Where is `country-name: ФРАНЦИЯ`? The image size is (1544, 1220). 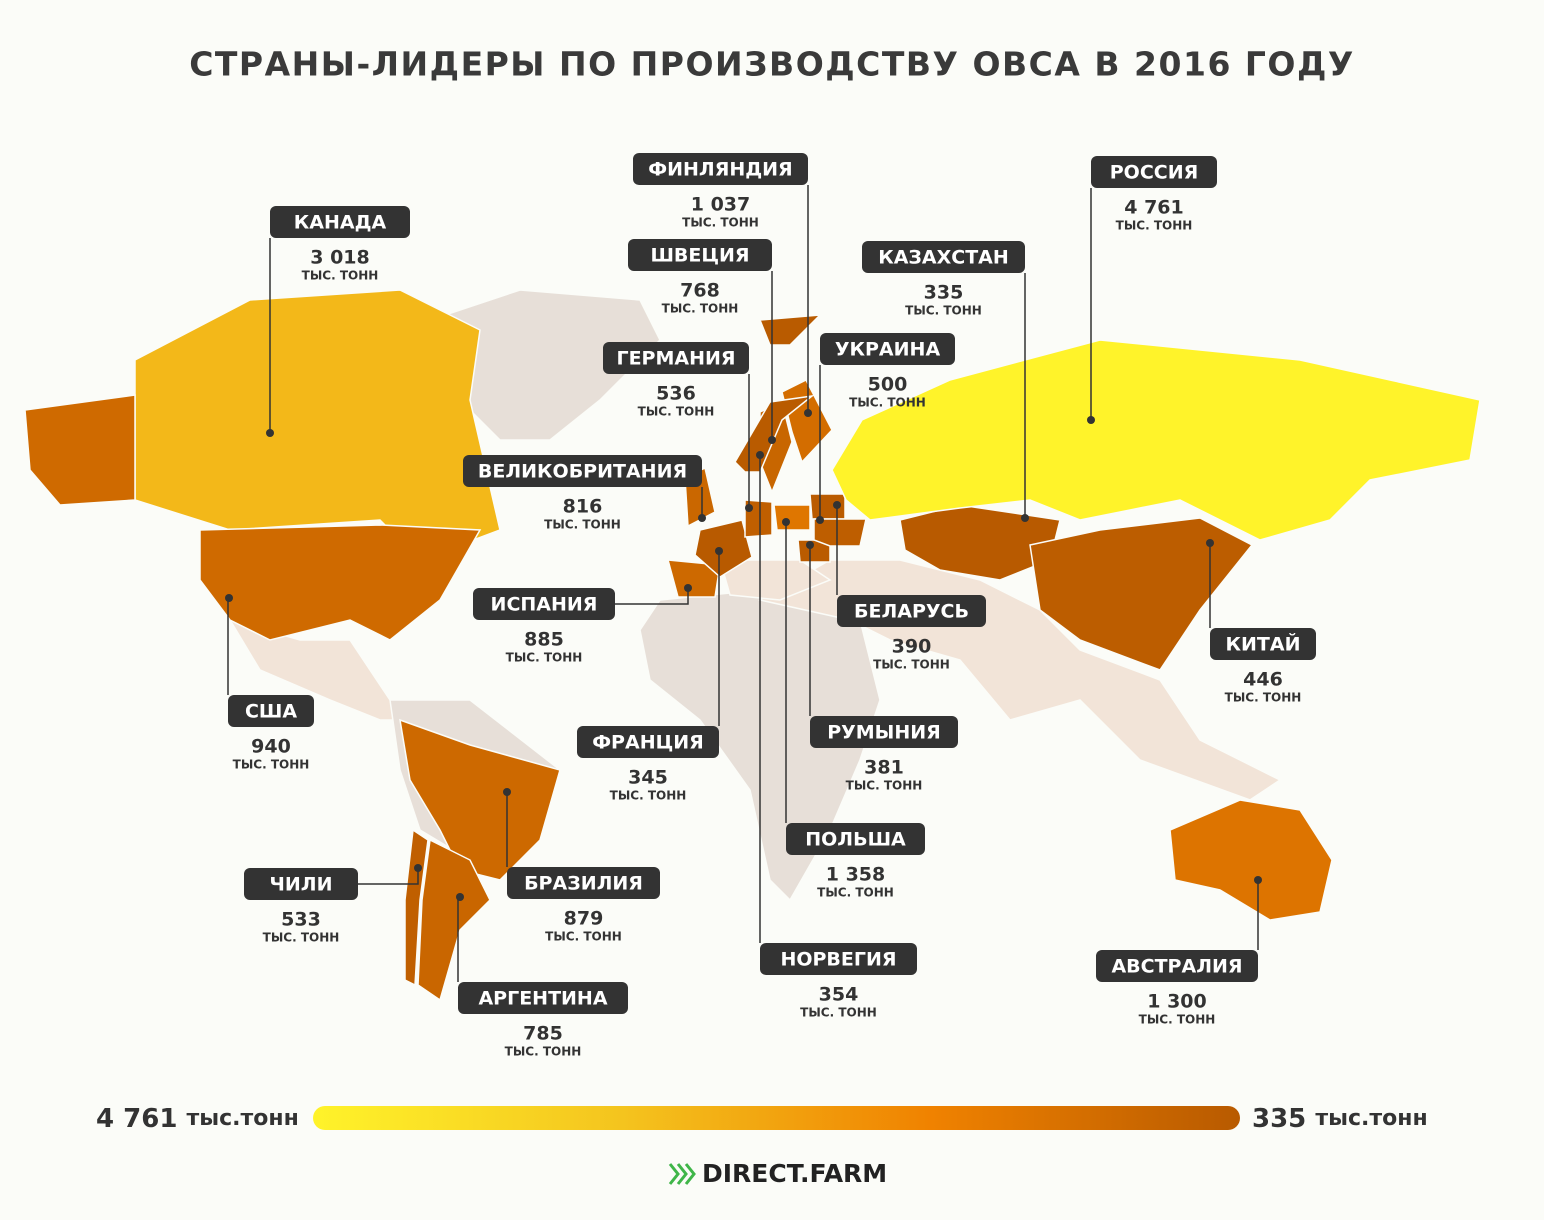 country-name: ФРАНЦИЯ is located at coordinates (648, 743).